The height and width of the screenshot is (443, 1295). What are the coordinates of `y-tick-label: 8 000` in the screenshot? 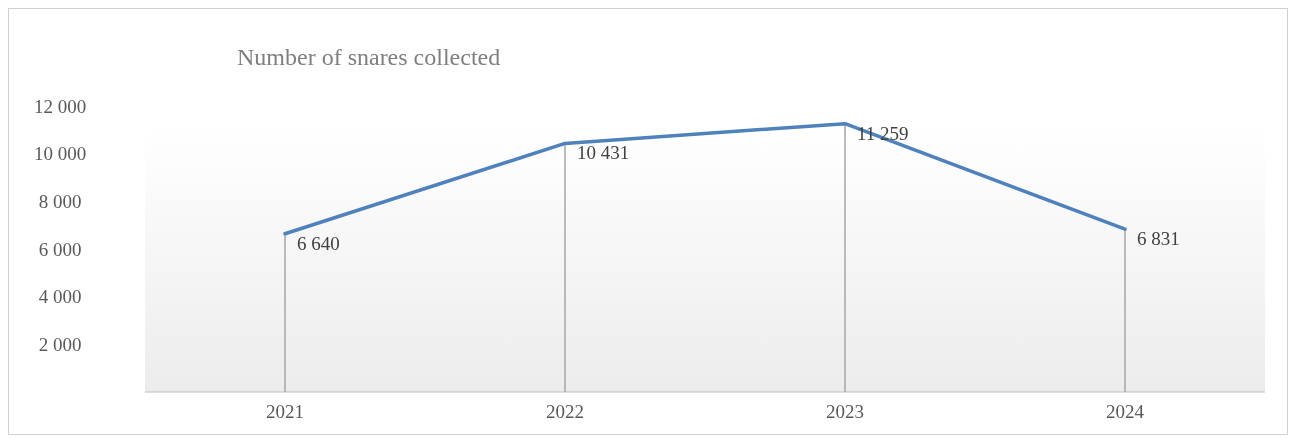 It's located at (60, 201).